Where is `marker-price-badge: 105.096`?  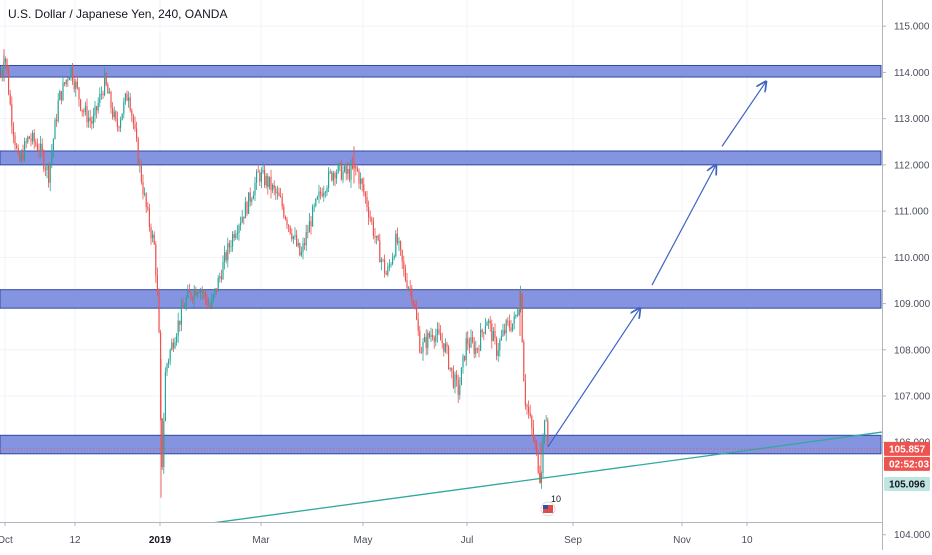 marker-price-badge: 105.096 is located at coordinates (907, 485).